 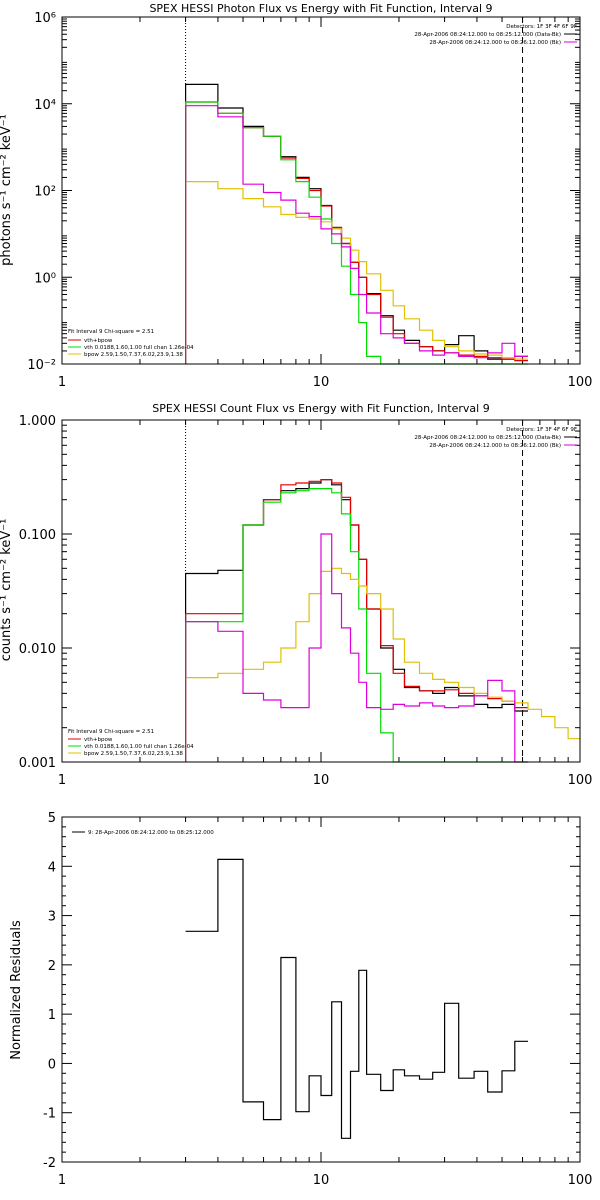 I want to click on y-tick-label: 1, so click(x=52, y=1015).